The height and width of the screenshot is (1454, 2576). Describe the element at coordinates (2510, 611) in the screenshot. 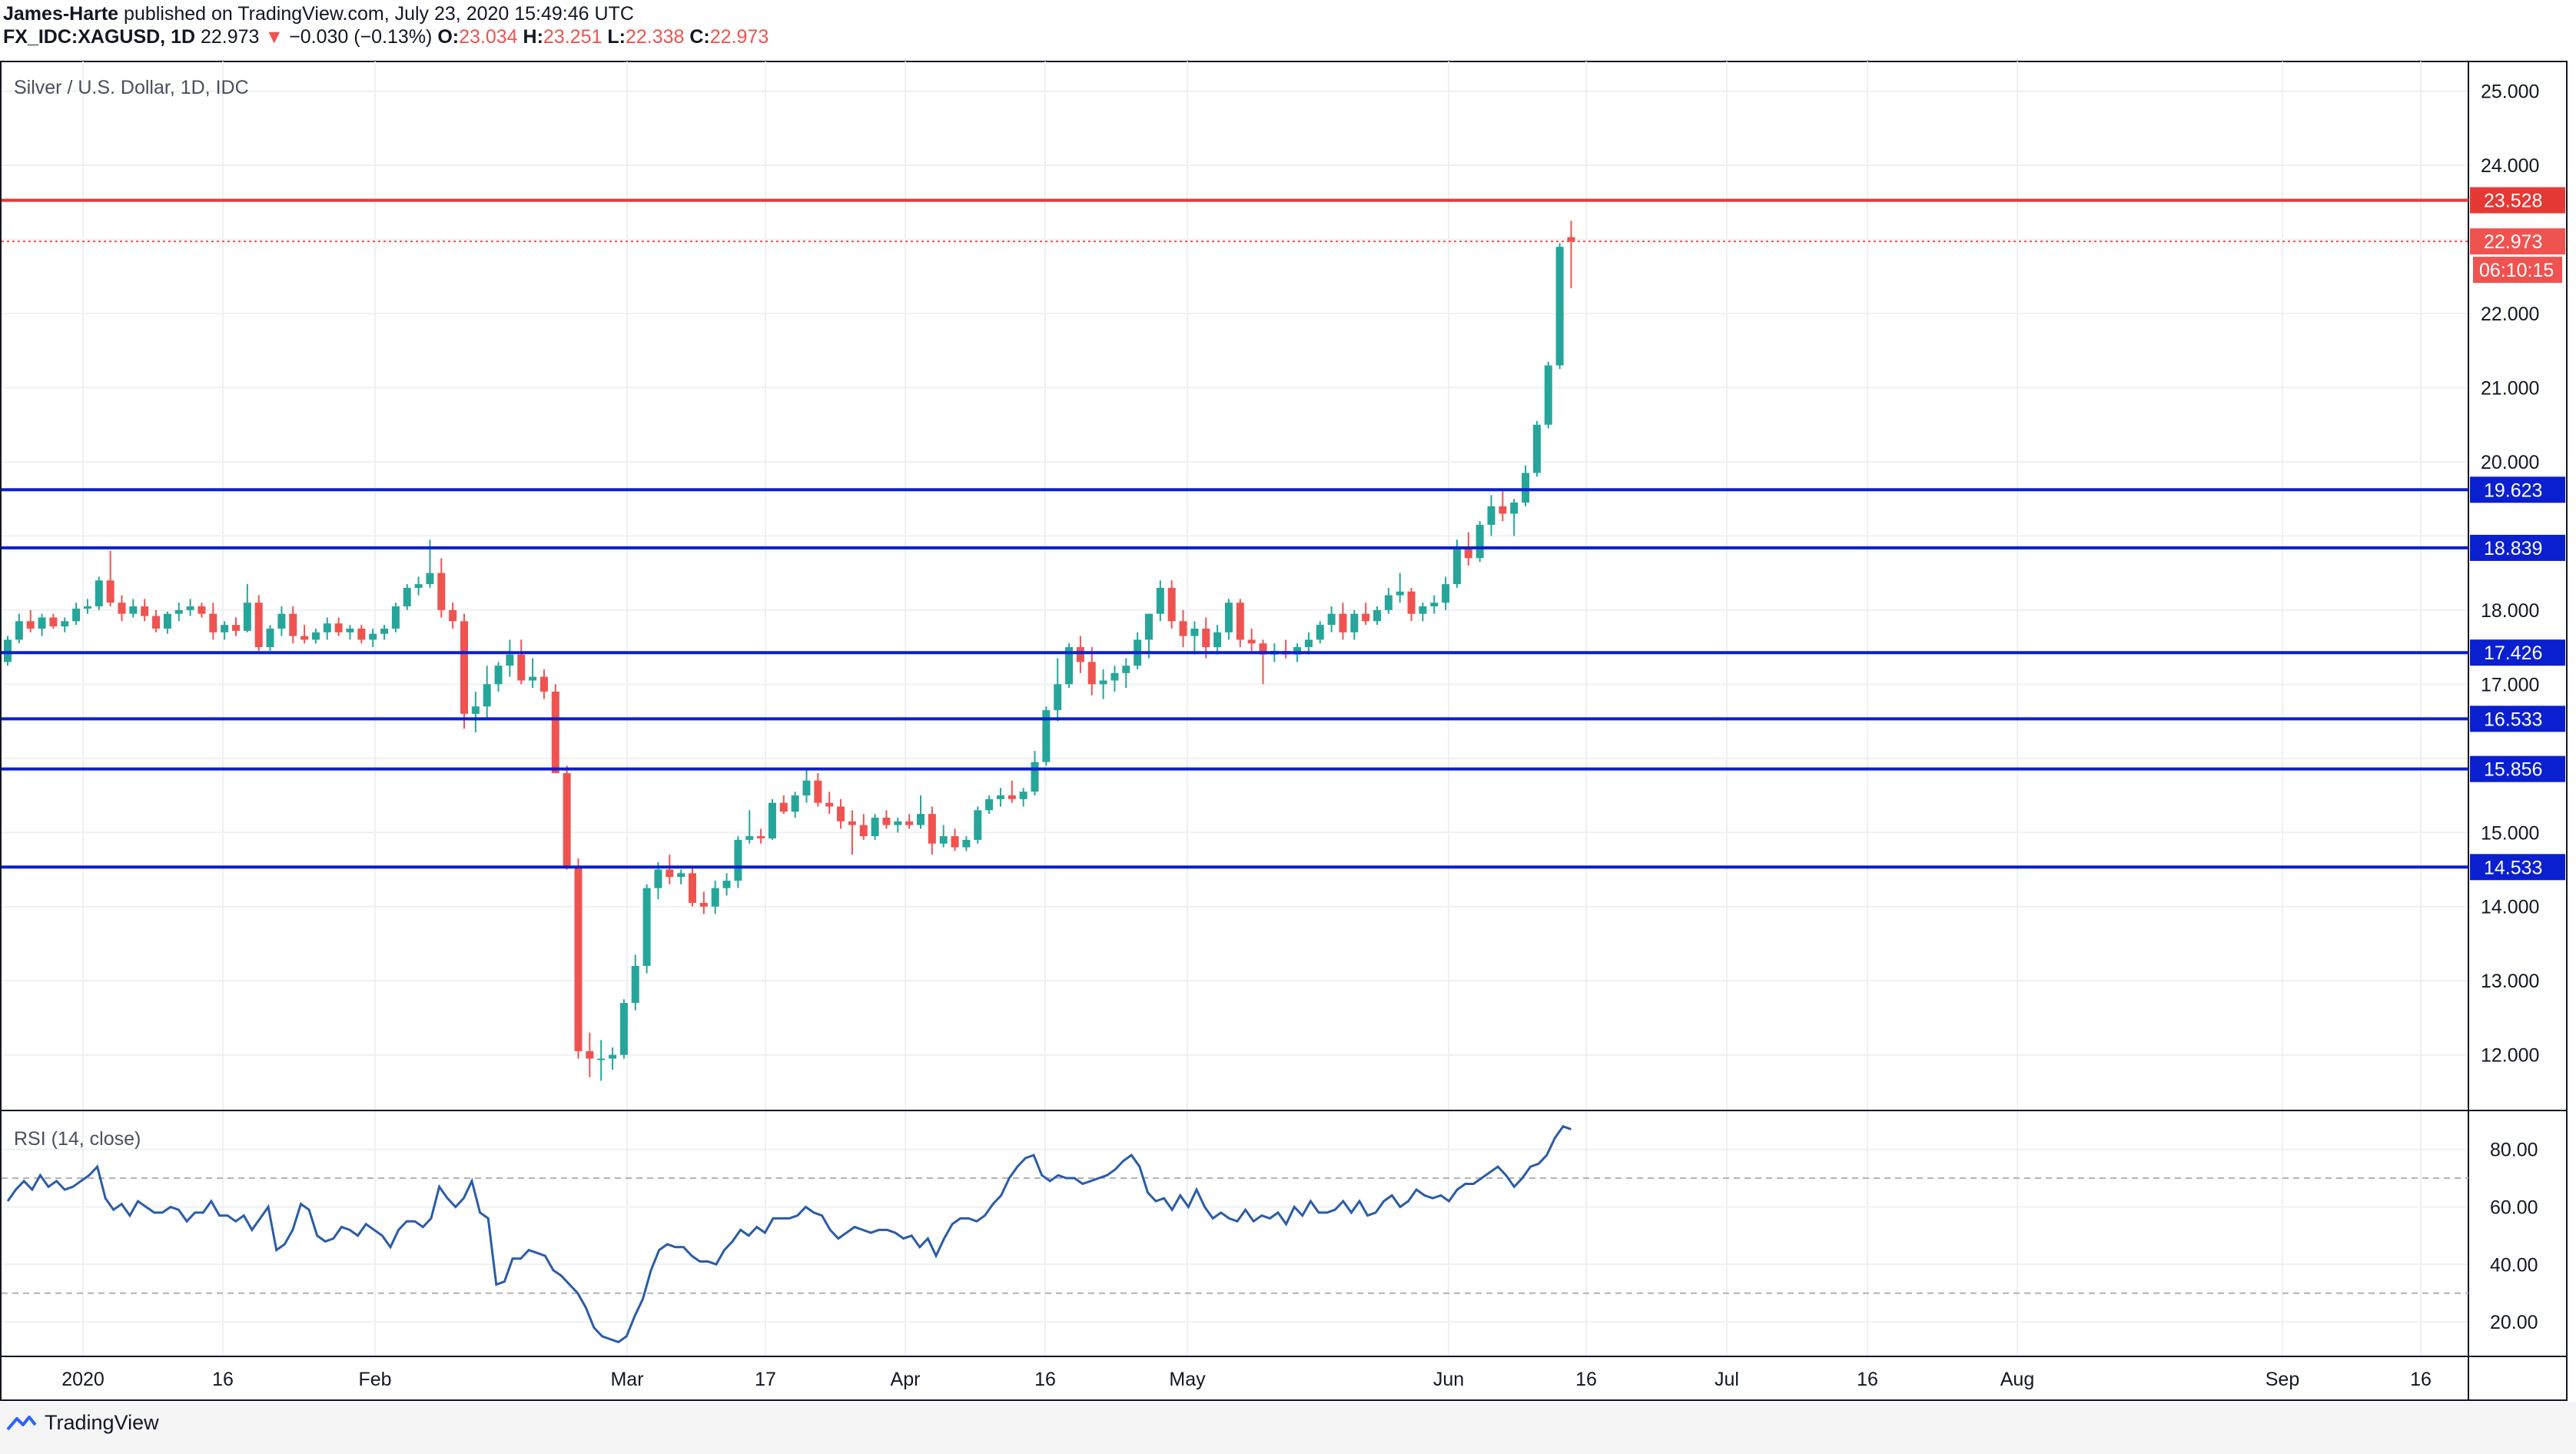

I see `price-tick-label: 18.000` at that location.